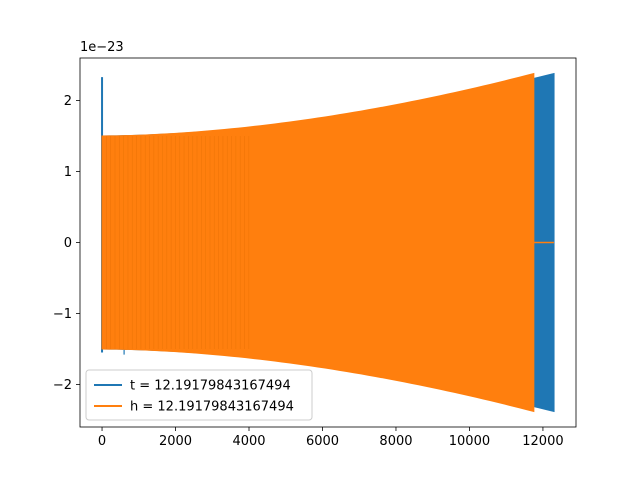 The height and width of the screenshot is (480, 640). Describe the element at coordinates (542, 441) in the screenshot. I see `x-tick-label: 12000` at that location.